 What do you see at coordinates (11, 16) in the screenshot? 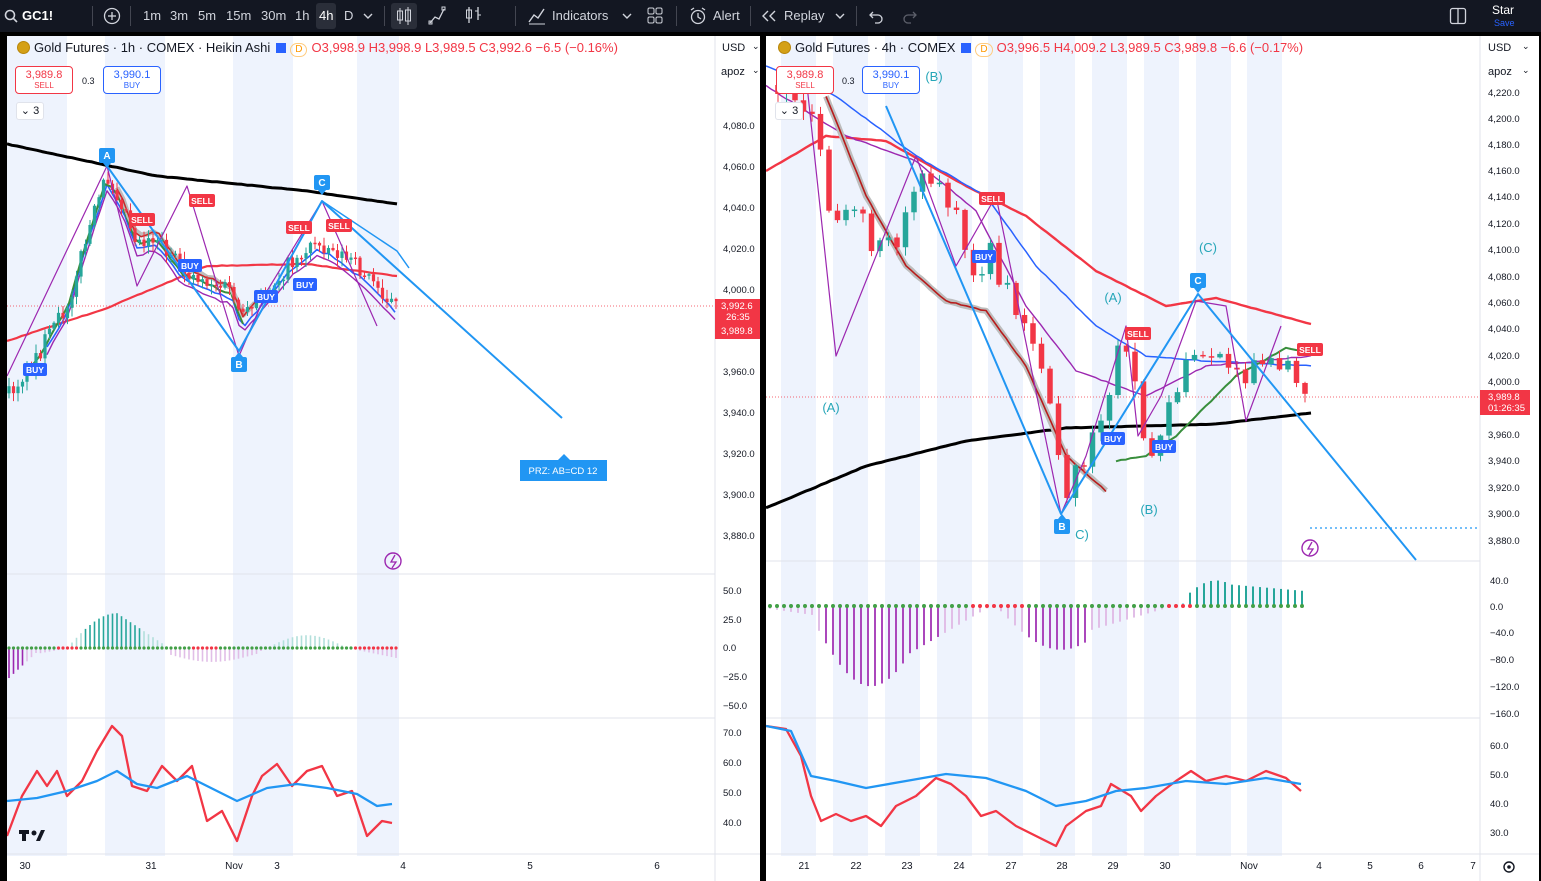
I see `search-icon` at bounding box center [11, 16].